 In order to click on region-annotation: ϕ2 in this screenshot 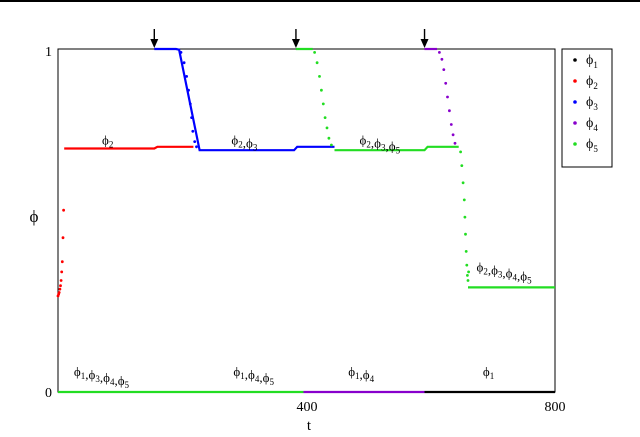, I will do `click(107, 140)`.